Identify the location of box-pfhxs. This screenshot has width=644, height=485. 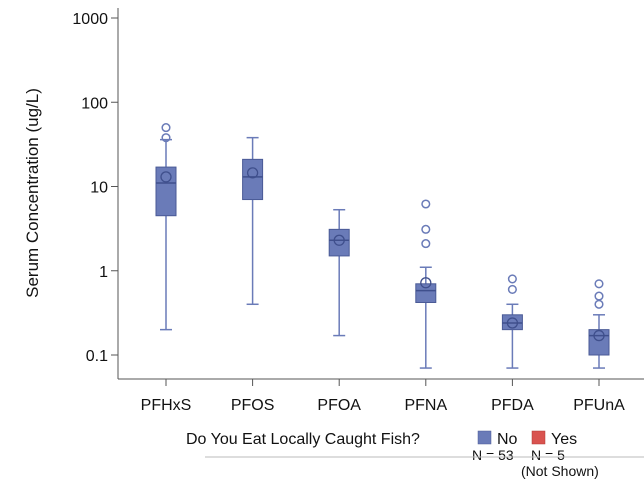
(166, 227).